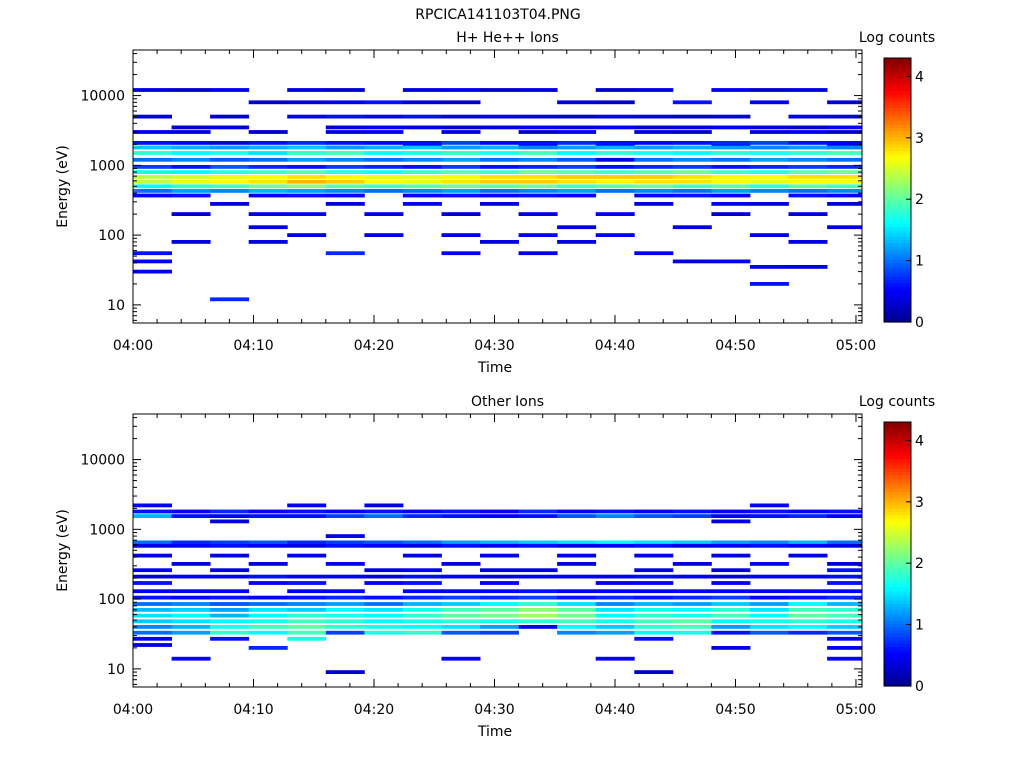  Describe the element at coordinates (735, 710) in the screenshot. I see `x-tick-label: 04:50` at that location.